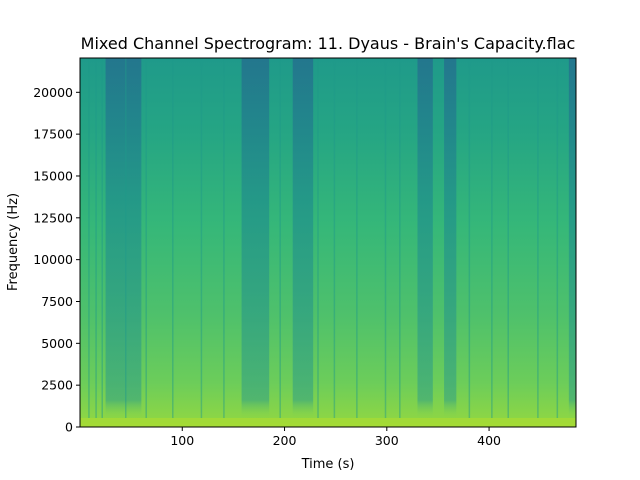  What do you see at coordinates (57, 301) in the screenshot?
I see `y-tick-label: 7500` at bounding box center [57, 301].